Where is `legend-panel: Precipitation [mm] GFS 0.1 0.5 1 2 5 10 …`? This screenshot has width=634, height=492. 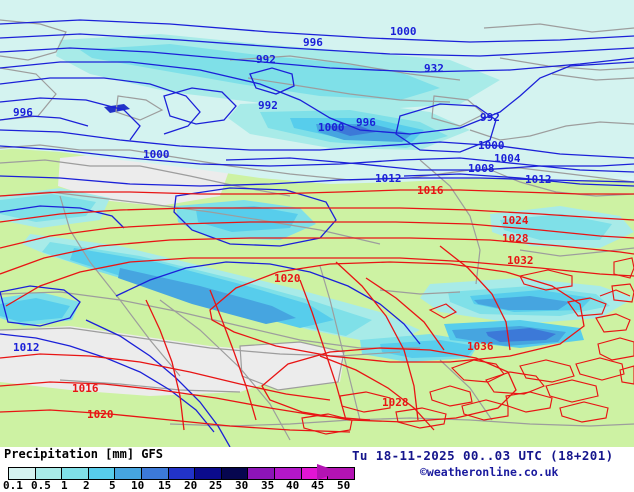
legend-panel: Precipitation [mm] GFS 0.1 0.5 1 2 5 10 … is located at coordinates (317, 469).